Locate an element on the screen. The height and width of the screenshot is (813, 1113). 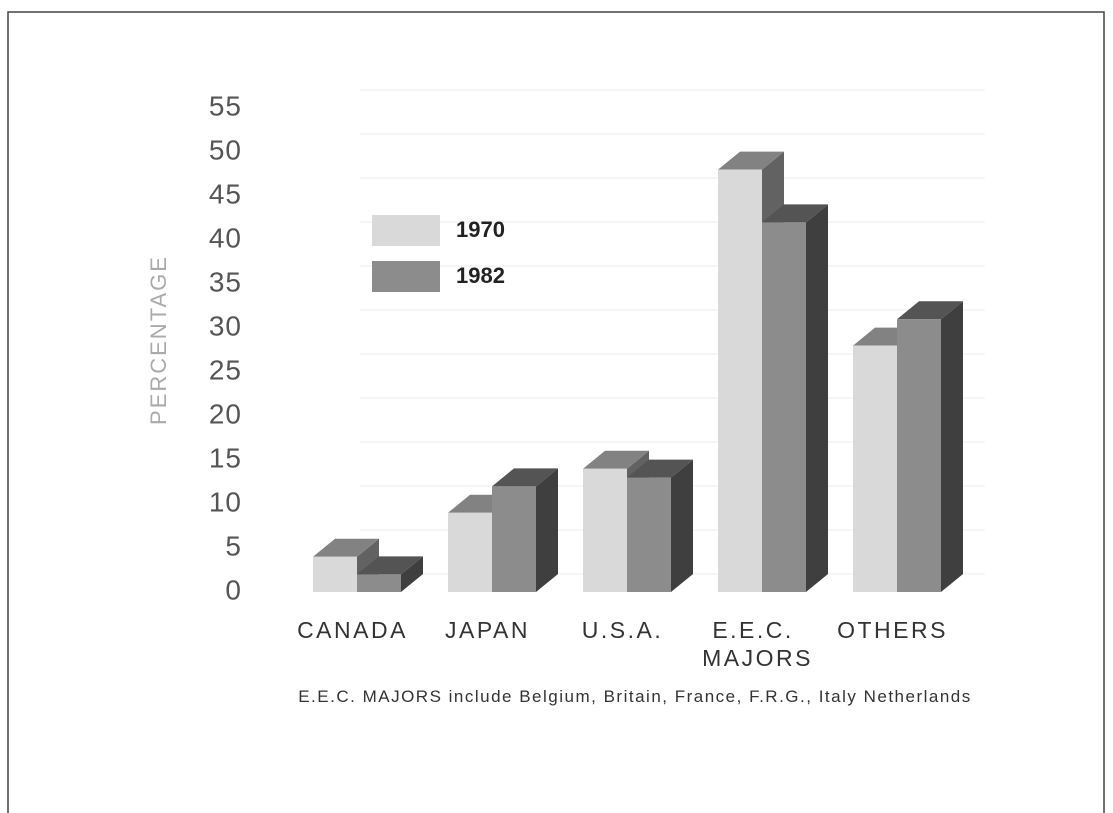
x-tick-label: E.E.C. MAJORS is located at coordinates (757, 644).